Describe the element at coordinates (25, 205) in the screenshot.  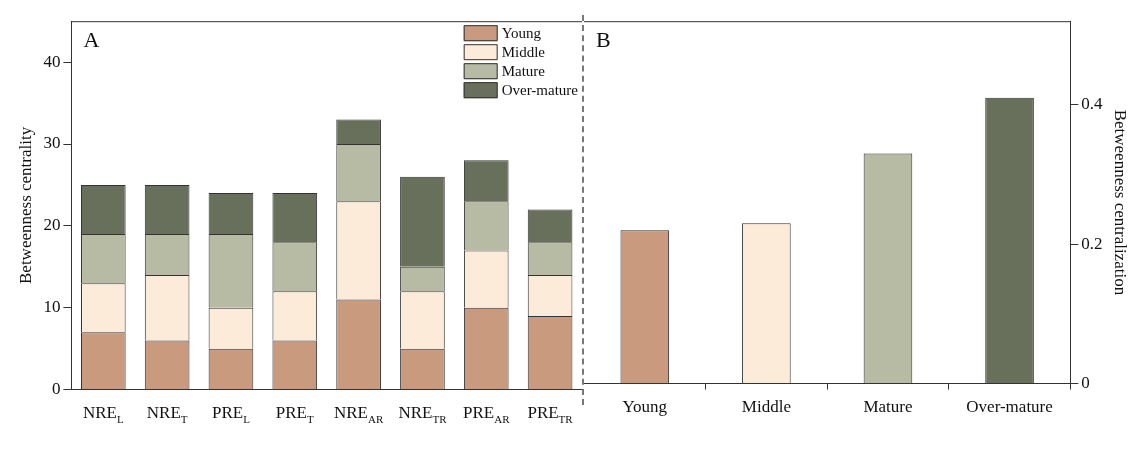
I see `y-axis-title: Betweenness centrality` at that location.